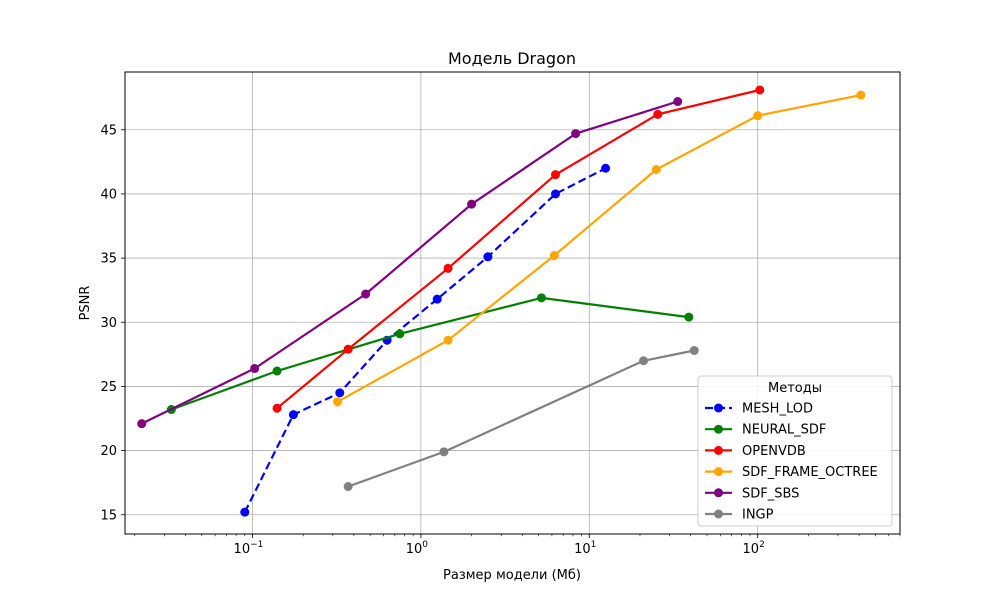  What do you see at coordinates (770, 493) in the screenshot?
I see `legend-label: SDF_SBS` at bounding box center [770, 493].